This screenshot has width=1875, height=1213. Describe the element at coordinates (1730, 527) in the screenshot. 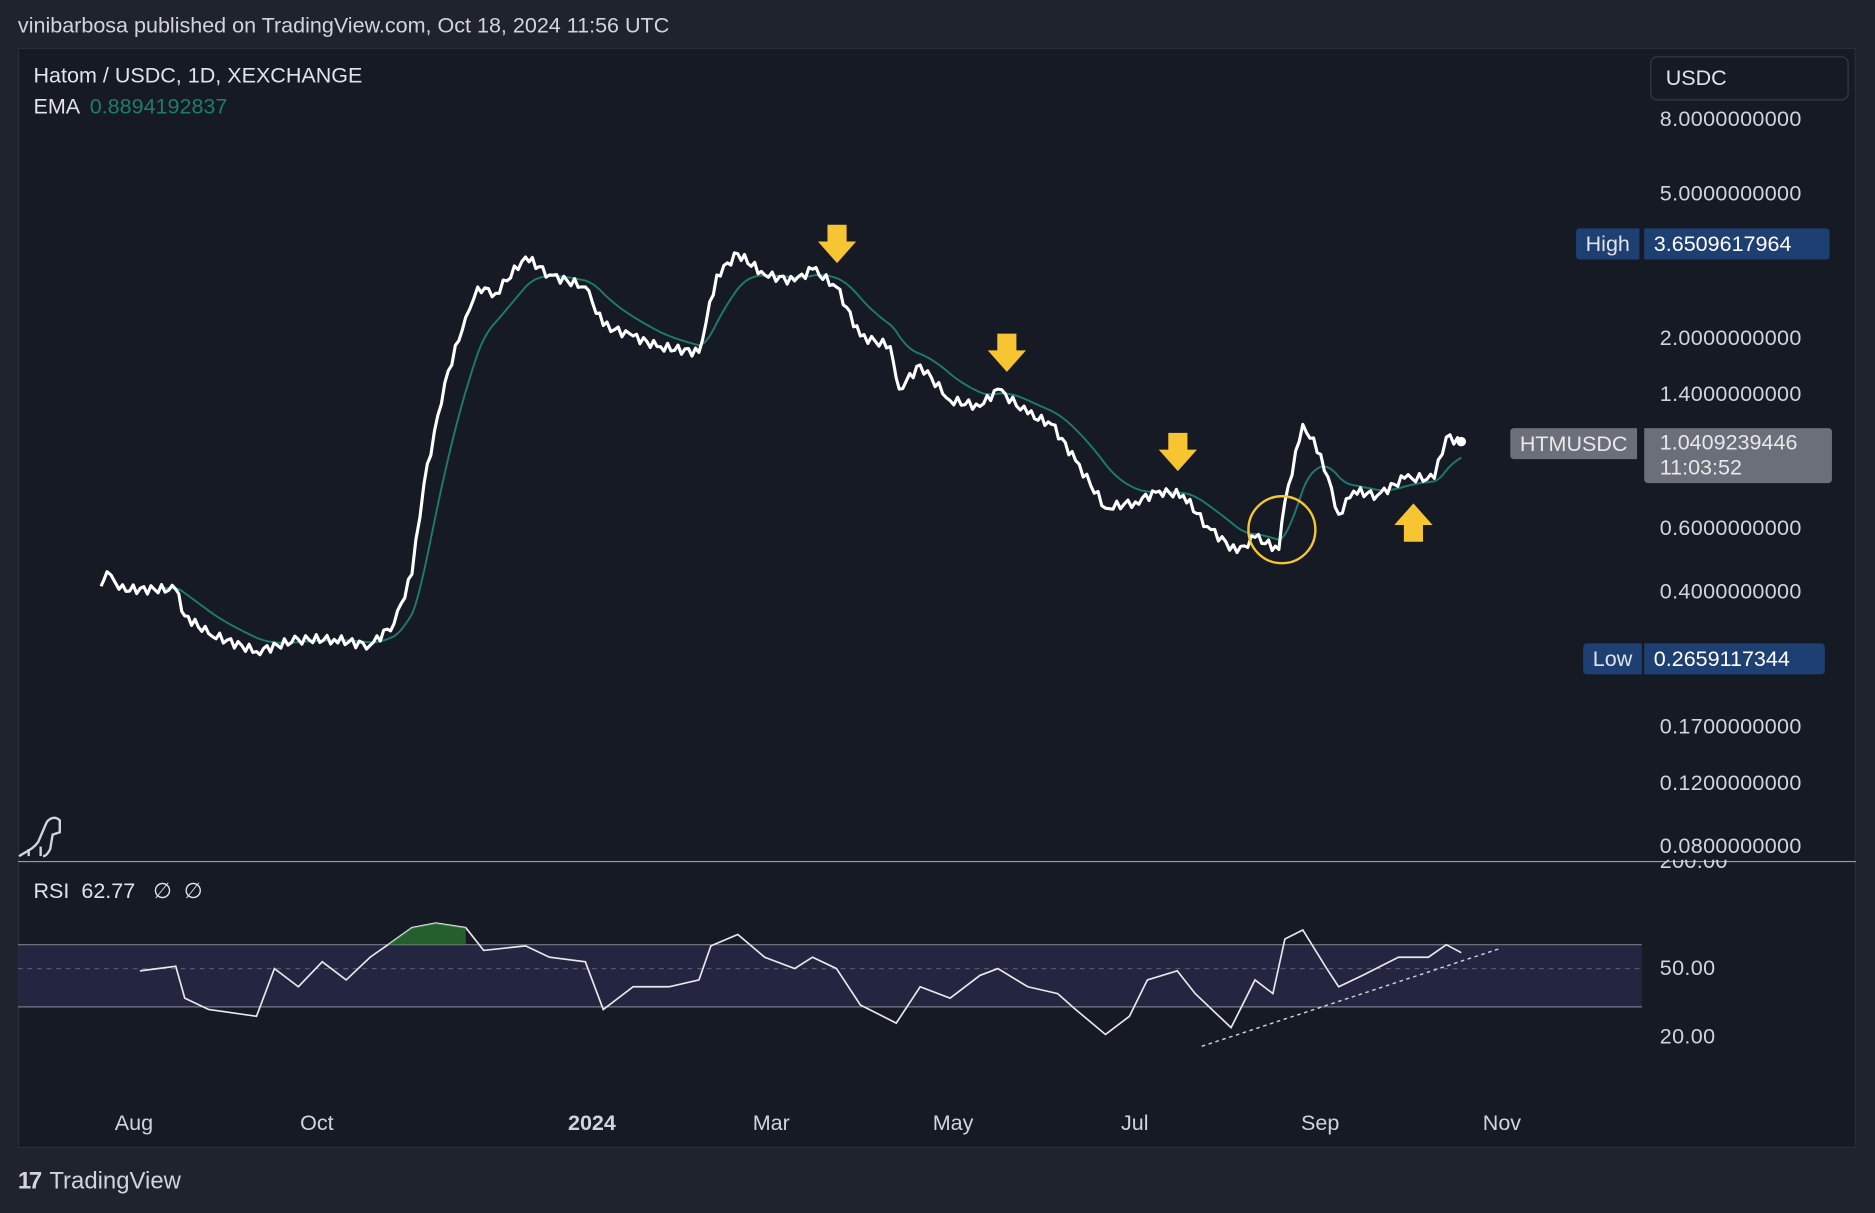

I see `price-tick: 0.6000000000` at that location.